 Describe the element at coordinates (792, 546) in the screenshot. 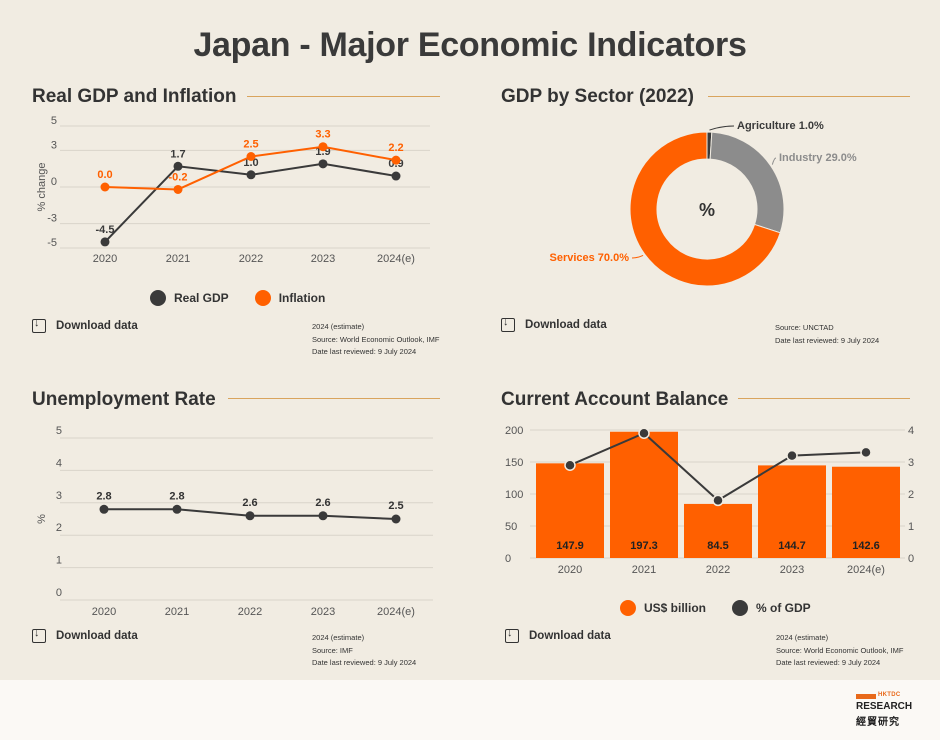

I see `bar-data-label: 144.7` at that location.